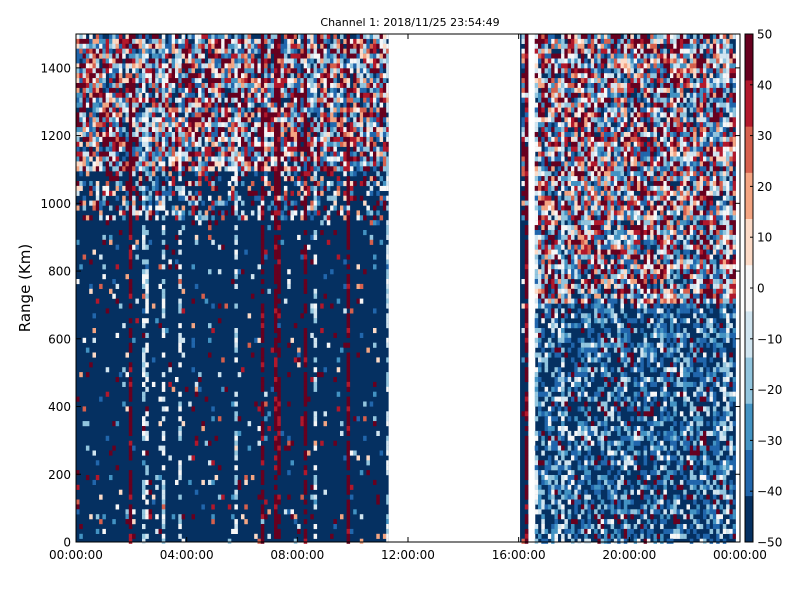 This screenshot has width=800, height=600. Describe the element at coordinates (629, 555) in the screenshot. I see `x-tick-label: 20:00:00` at that location.